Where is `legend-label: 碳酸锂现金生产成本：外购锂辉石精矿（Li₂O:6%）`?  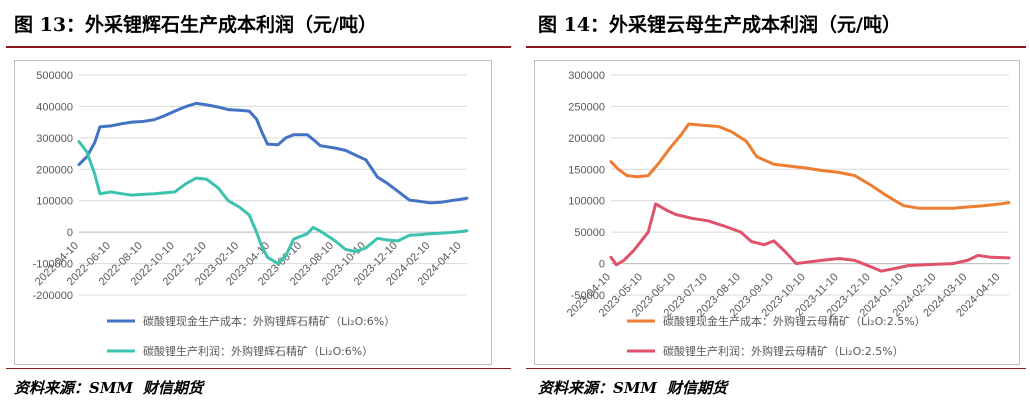
legend-label: 碳酸锂现金生产成本：外购锂辉石精矿（Li₂O:6%） is located at coordinates (269, 321).